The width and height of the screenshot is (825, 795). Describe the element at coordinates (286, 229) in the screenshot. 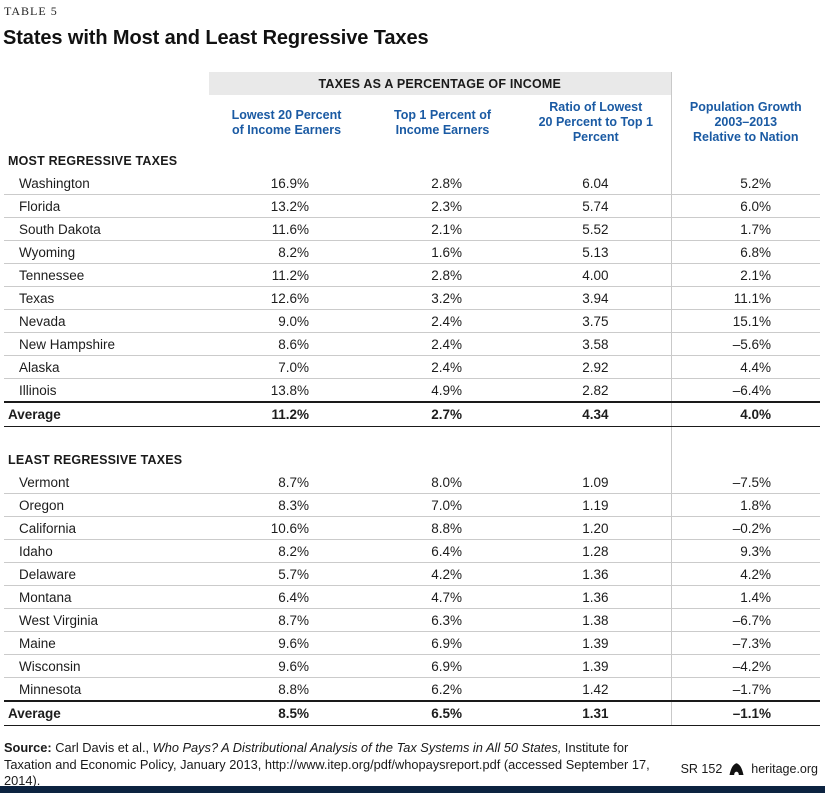

I see `row-cell-lowest20: 11.6%` at that location.